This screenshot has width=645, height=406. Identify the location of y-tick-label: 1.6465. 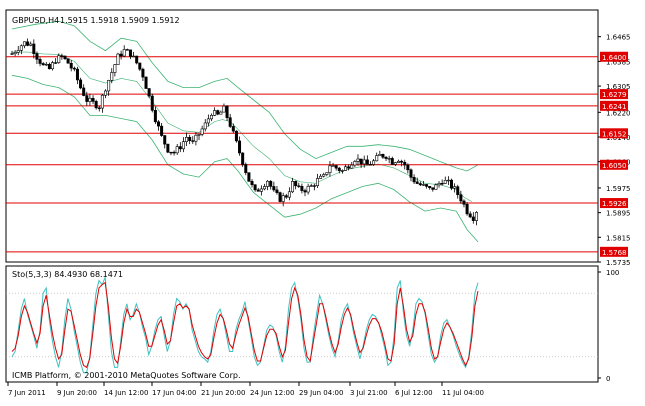
(618, 38).